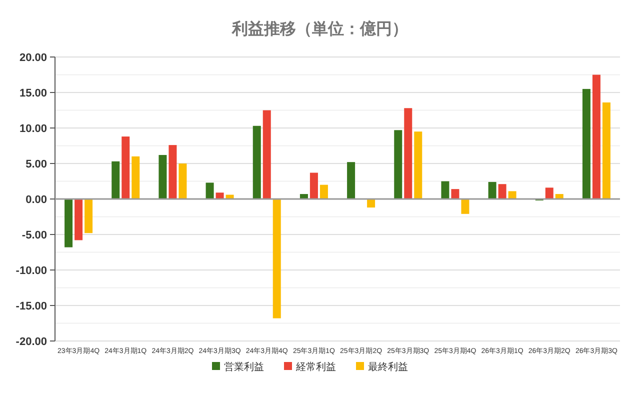 This screenshot has height=395, width=640. I want to click on y-tick-label: 15.00, so click(33, 94).